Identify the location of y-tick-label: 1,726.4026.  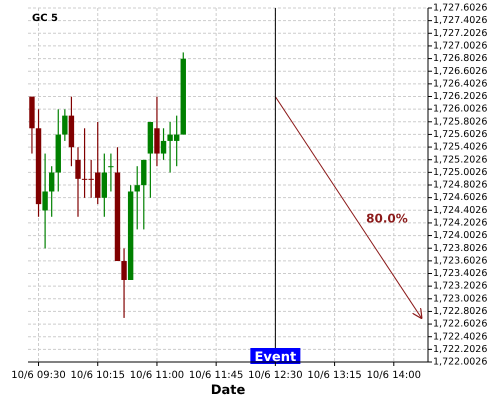
(460, 84).